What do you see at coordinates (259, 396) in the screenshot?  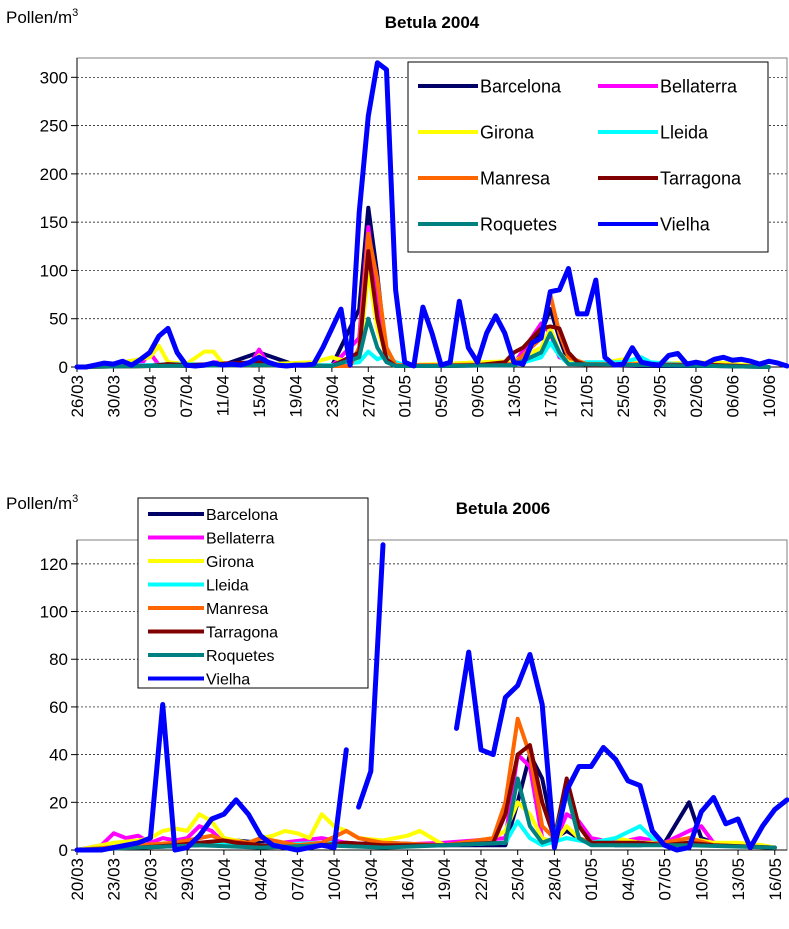 I see `x-tick-label: 15/04` at bounding box center [259, 396].